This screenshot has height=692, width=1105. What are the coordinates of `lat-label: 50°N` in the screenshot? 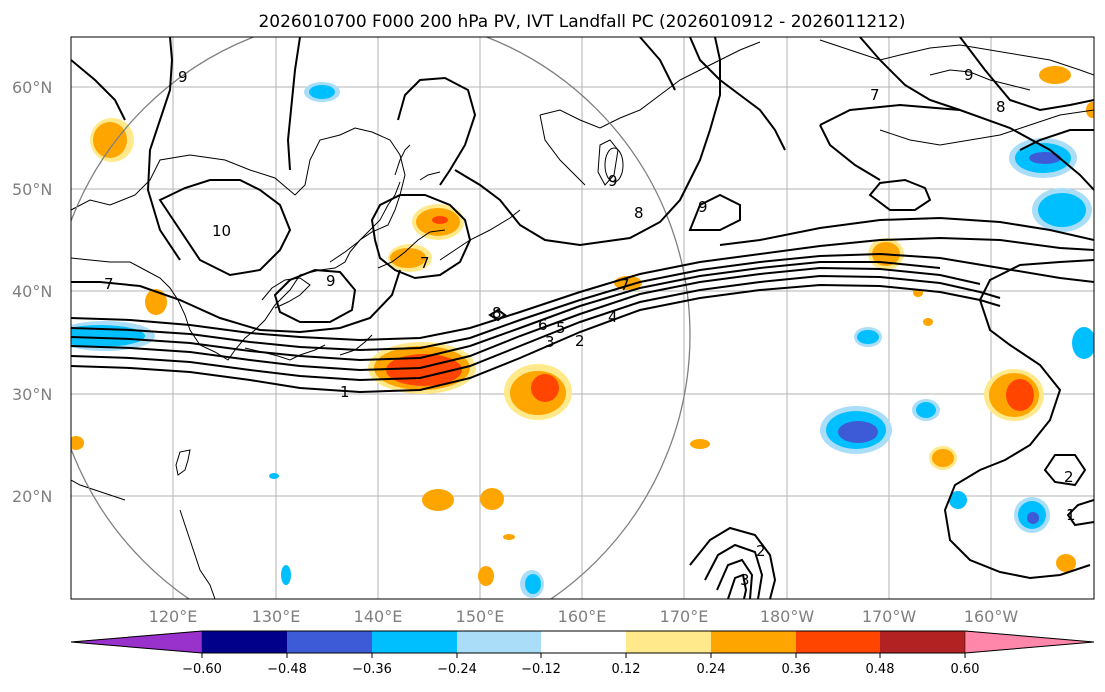 It's located at (32, 189).